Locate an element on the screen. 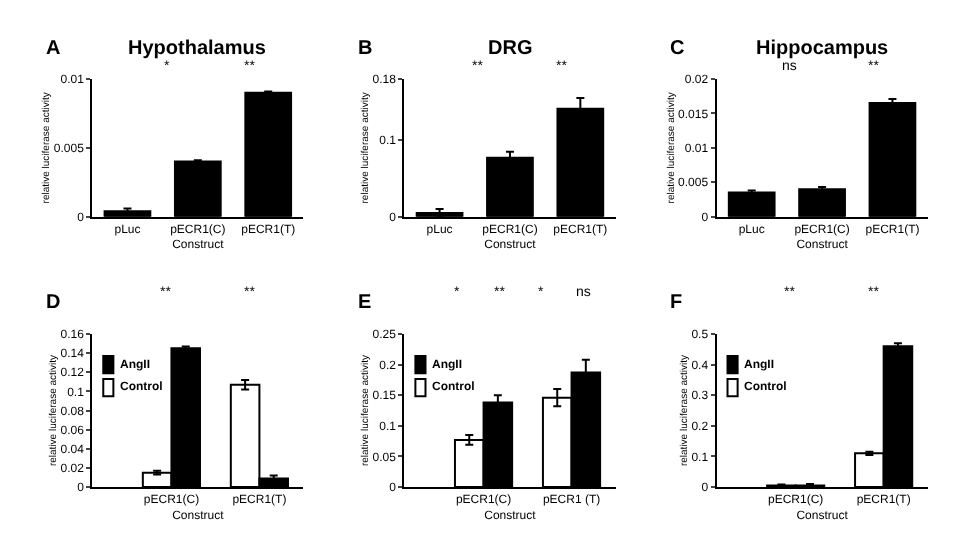  text: D is located at coordinates (53, 303).